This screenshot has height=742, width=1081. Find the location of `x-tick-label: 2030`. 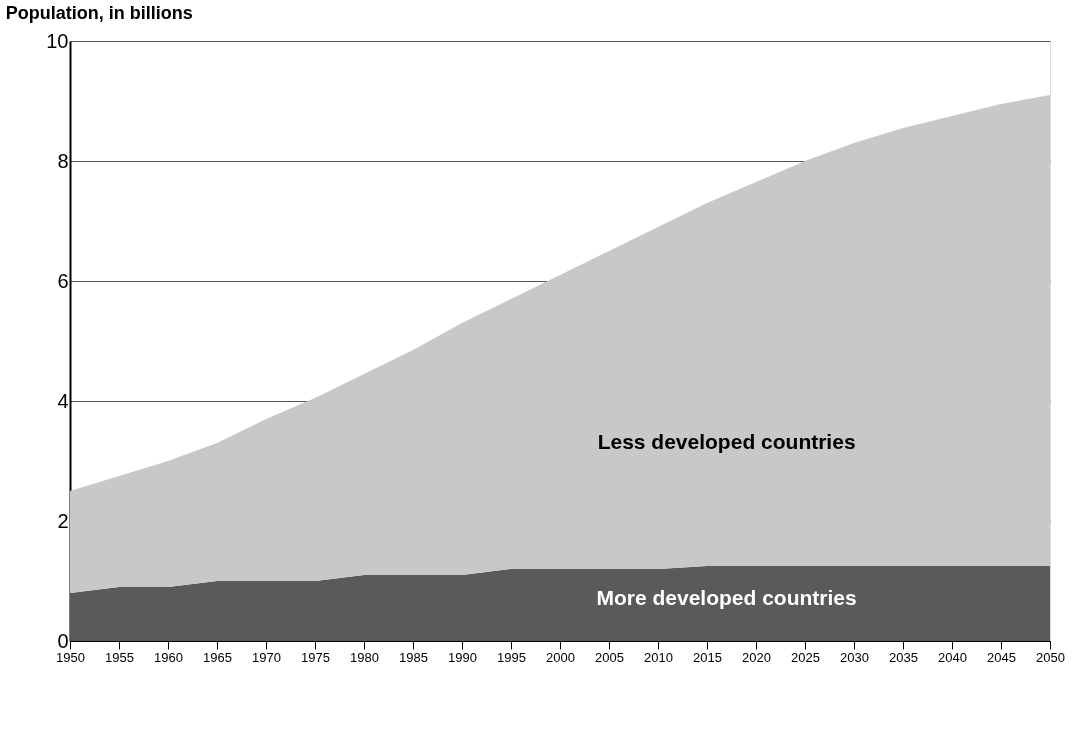

x-tick-label: 2030 is located at coordinates (854, 657).